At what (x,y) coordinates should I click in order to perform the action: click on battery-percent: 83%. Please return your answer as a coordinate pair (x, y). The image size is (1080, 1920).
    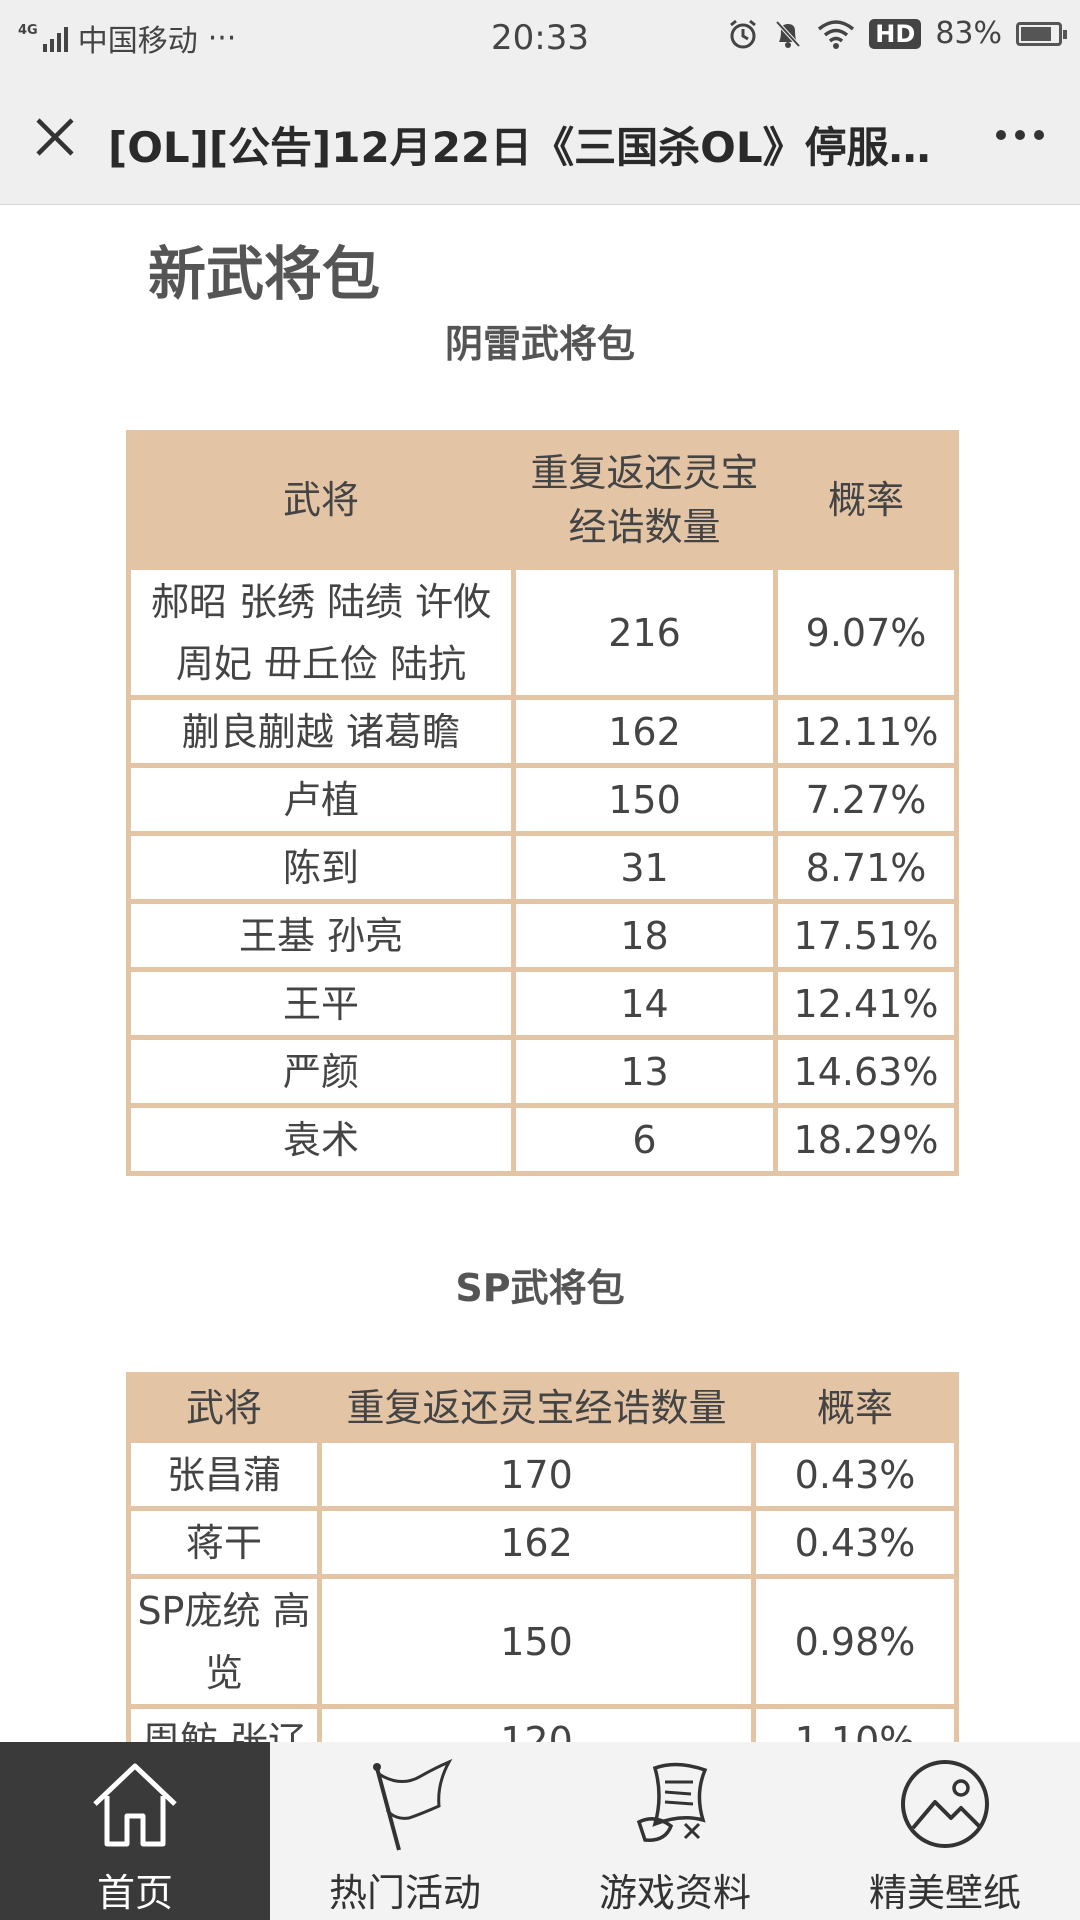
    Looking at the image, I should click on (968, 33).